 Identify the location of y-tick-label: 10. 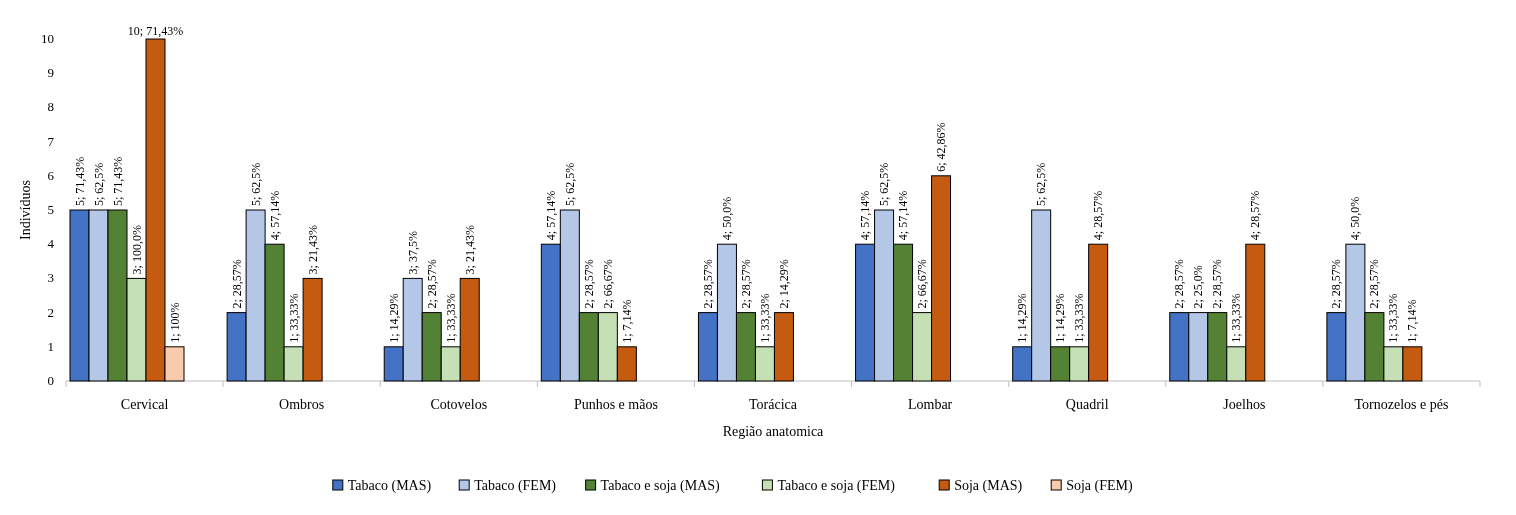
(47, 38).